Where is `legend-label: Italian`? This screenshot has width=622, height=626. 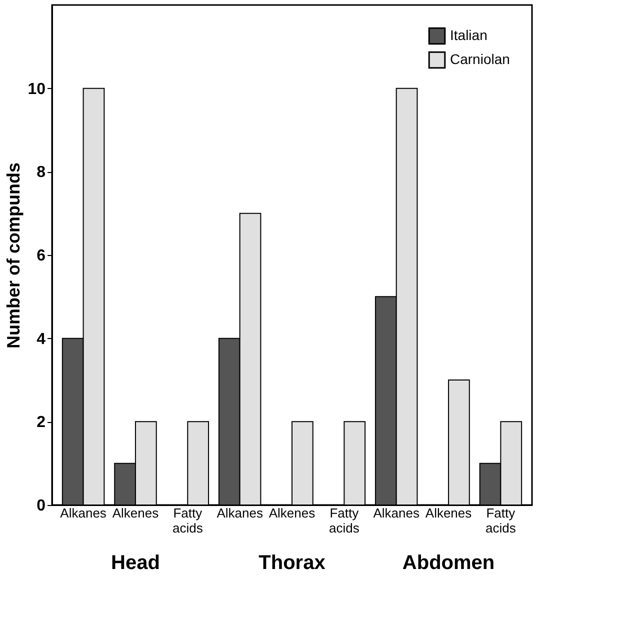
legend-label: Italian is located at coordinates (469, 35).